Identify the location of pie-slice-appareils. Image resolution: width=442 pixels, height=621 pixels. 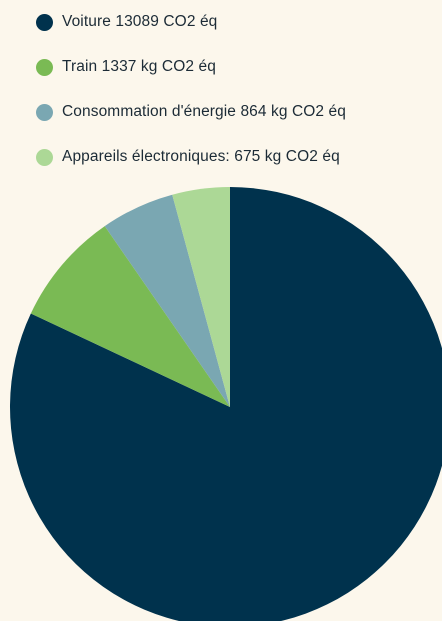
(201, 297).